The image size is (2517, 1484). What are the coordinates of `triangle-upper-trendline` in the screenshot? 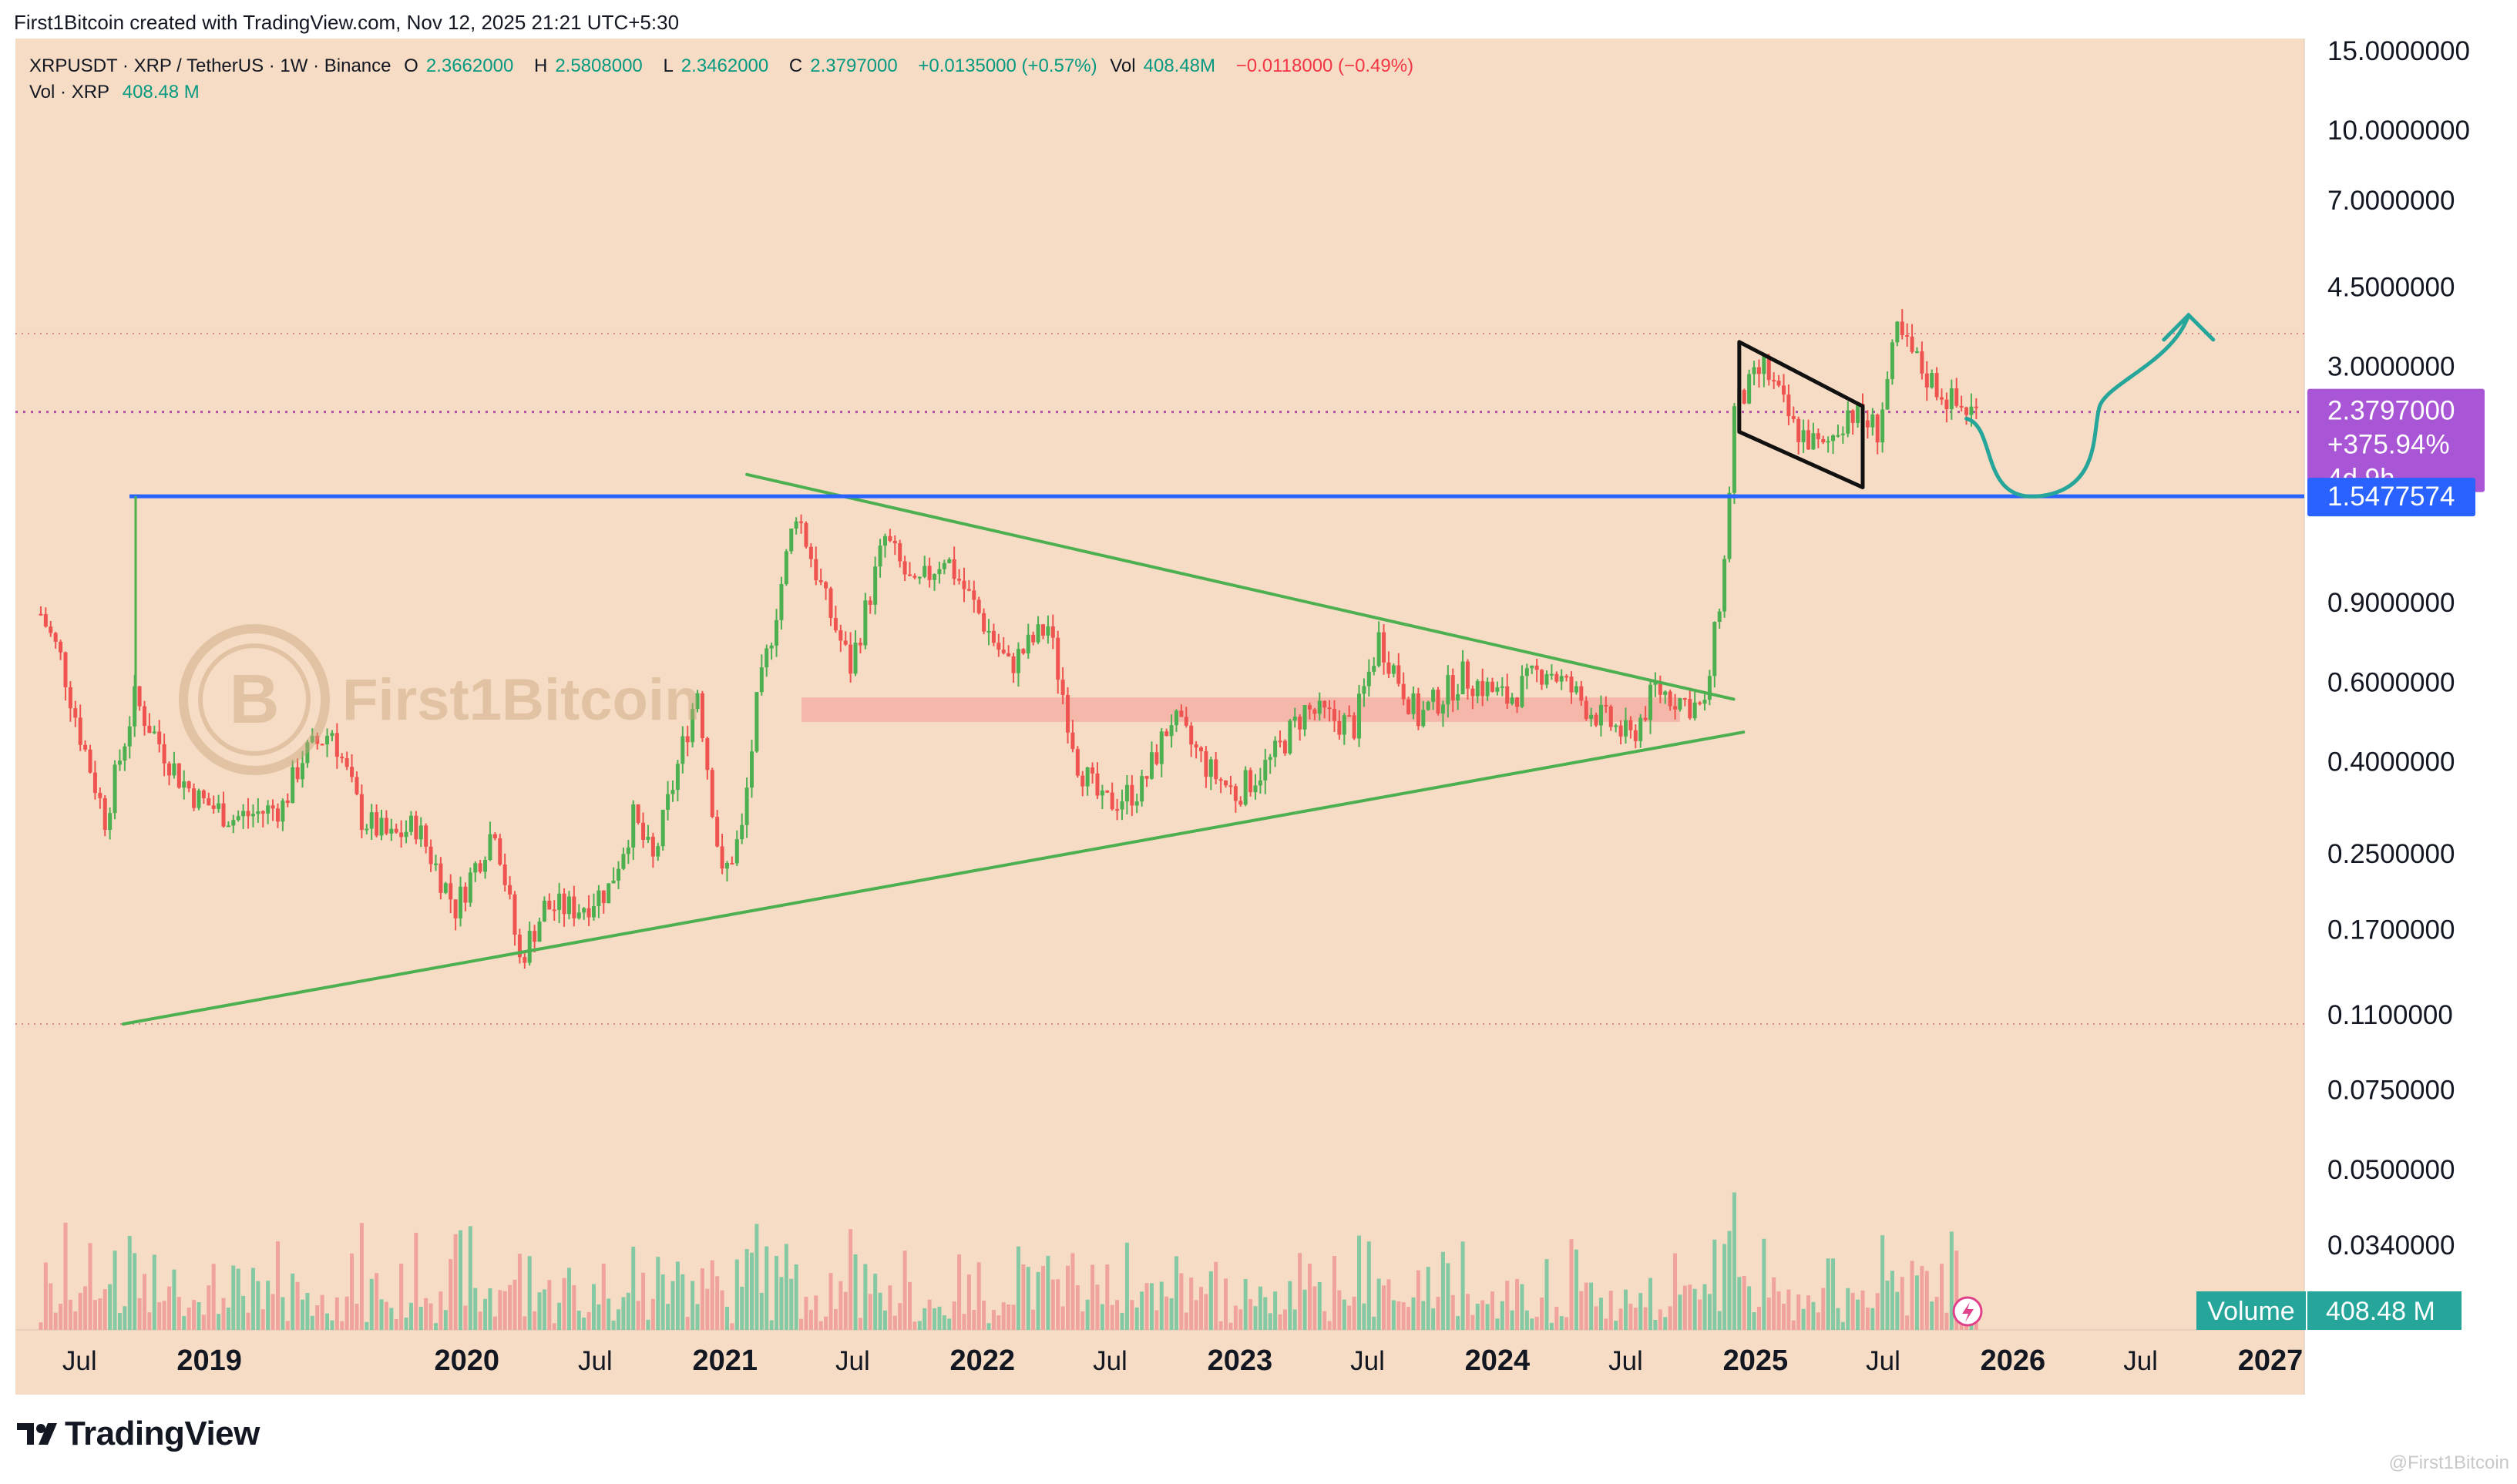 It's located at (1240, 586).